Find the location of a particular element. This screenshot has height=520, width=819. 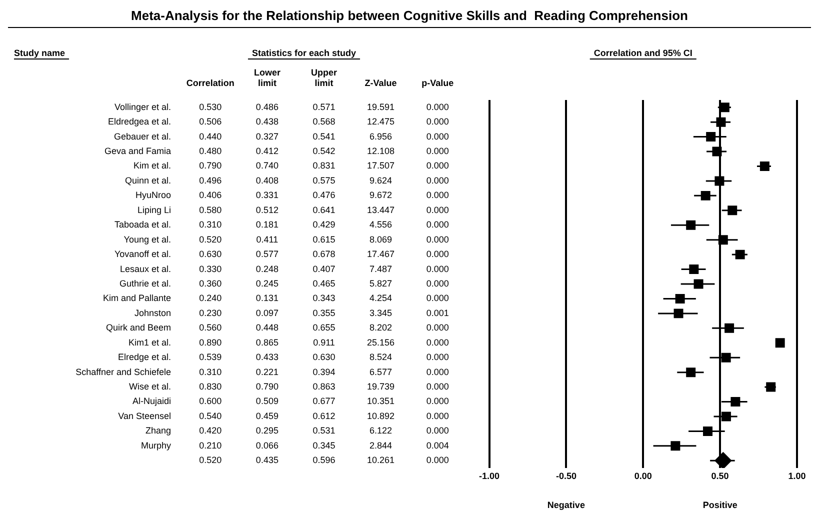

data-label: 0.420 is located at coordinates (210, 431).